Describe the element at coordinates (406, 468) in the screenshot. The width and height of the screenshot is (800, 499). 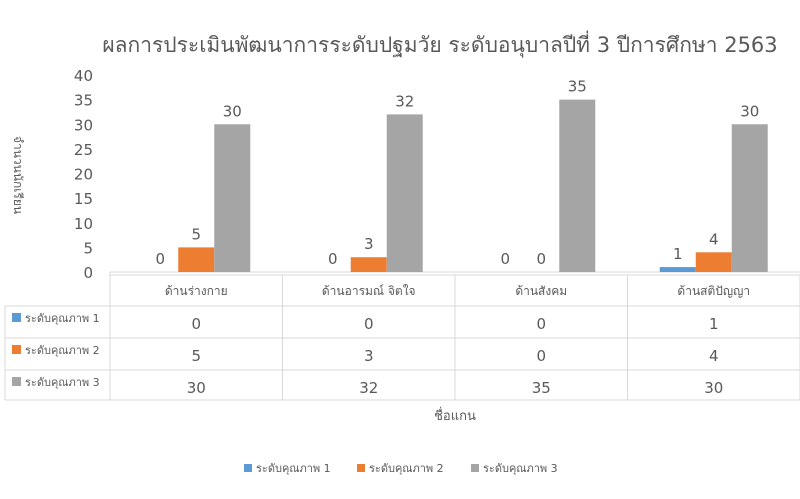
I see `legend-label: ระดับคุณภาพ 2` at that location.